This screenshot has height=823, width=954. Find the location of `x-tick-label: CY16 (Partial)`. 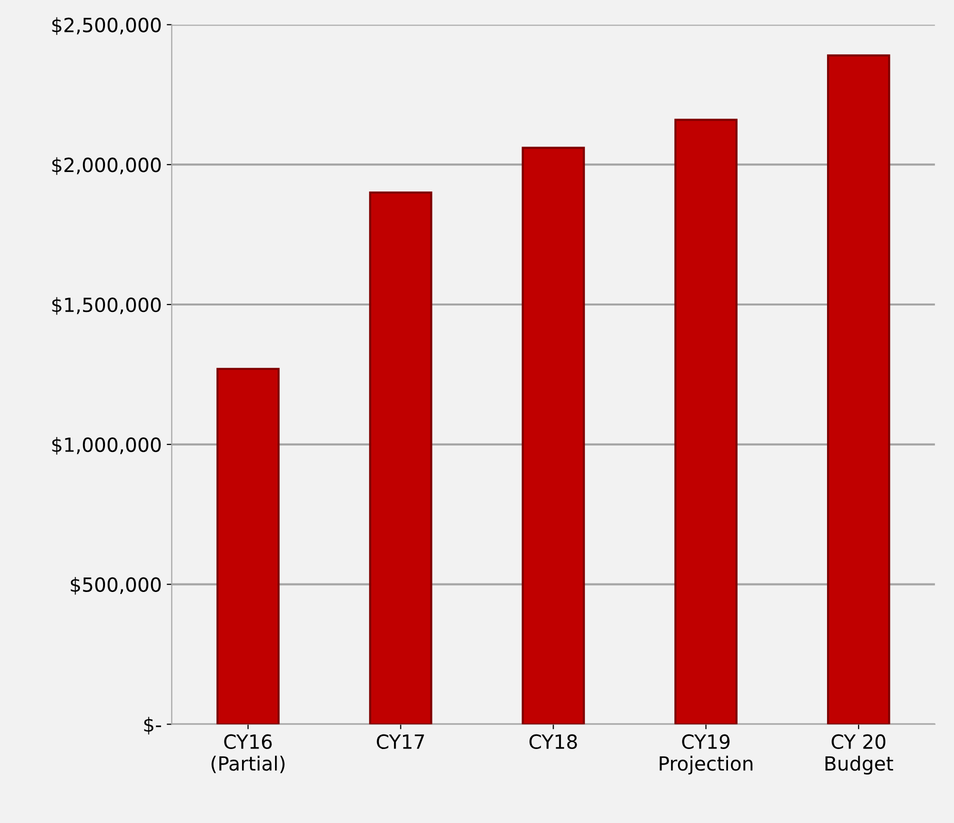

x-tick-label: CY16 (Partial) is located at coordinates (248, 754).